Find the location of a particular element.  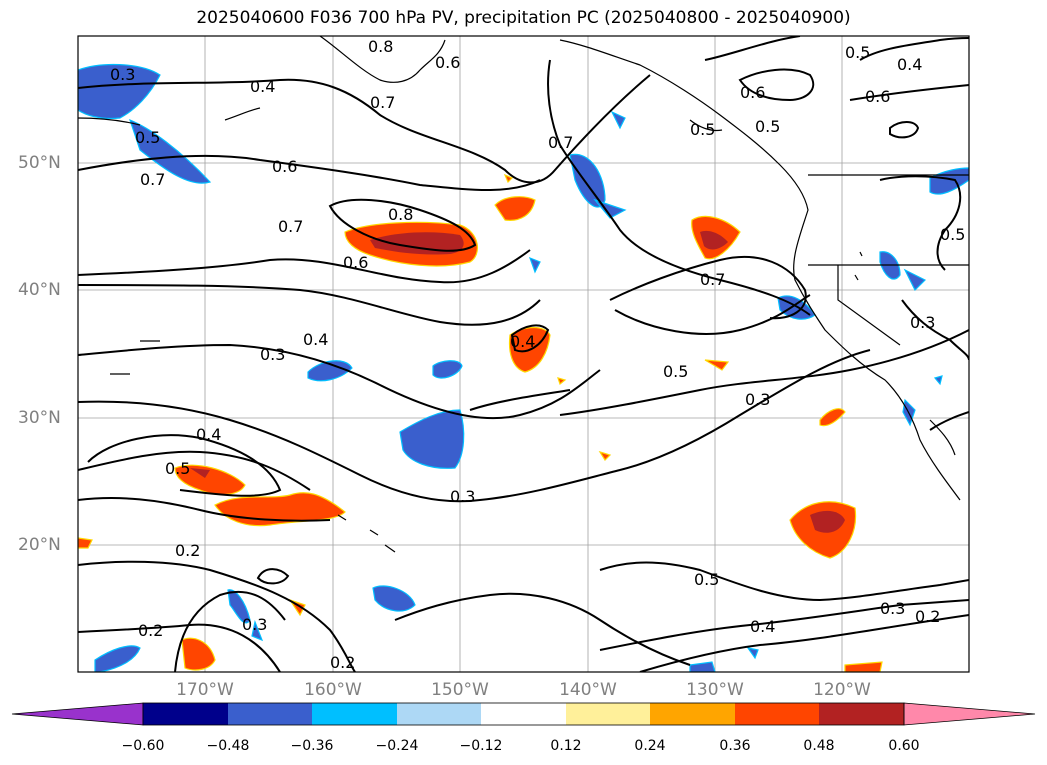

colorbar-extend-min is located at coordinates (77, 714).